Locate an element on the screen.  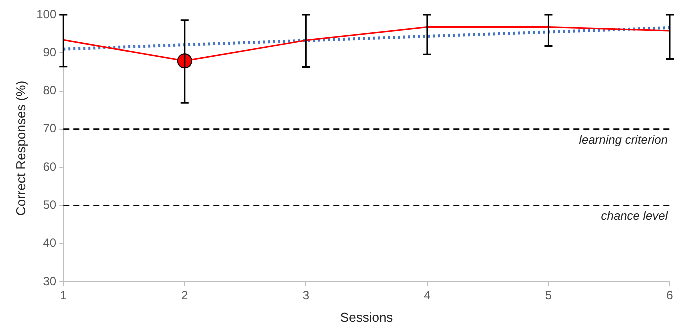
y-tick-label: 70 is located at coordinates (50, 129).